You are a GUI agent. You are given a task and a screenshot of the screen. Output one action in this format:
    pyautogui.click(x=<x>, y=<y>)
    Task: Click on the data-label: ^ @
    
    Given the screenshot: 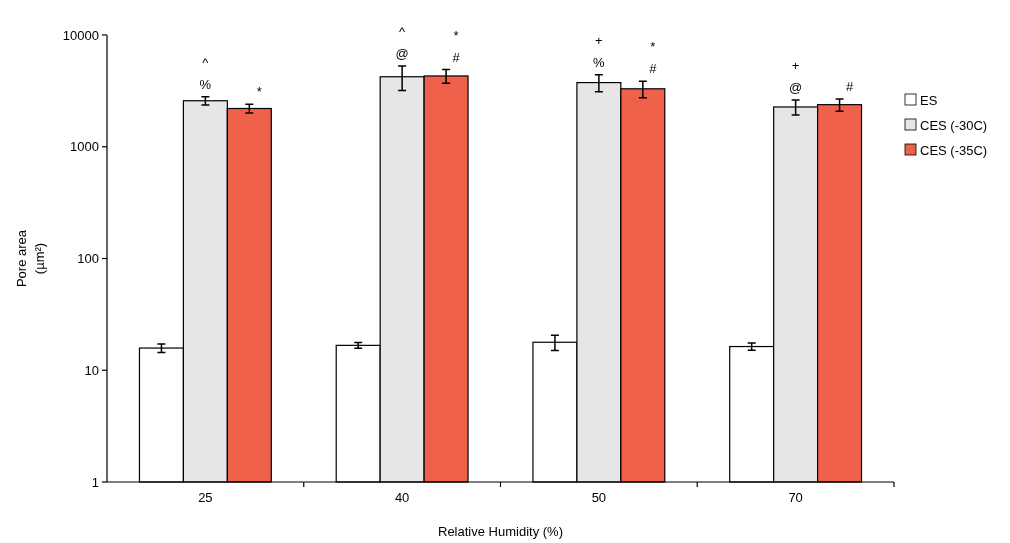 What is the action you would take?
    pyautogui.click(x=402, y=42)
    